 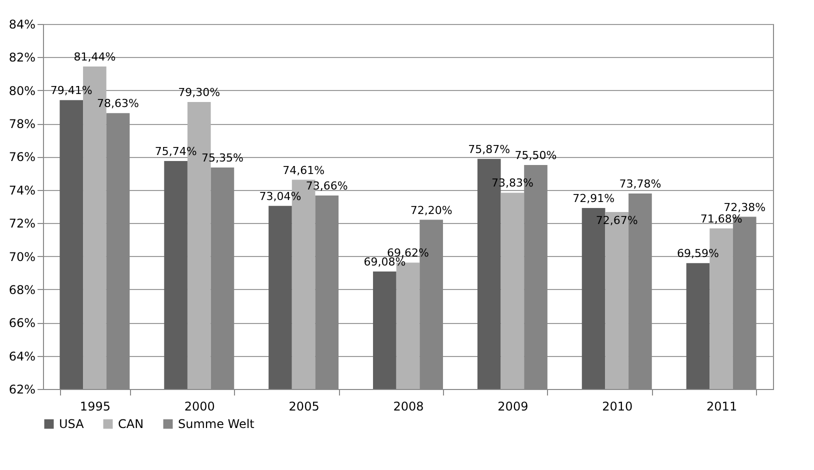 What do you see at coordinates (327, 186) in the screenshot?
I see `data-label: 73,66%` at bounding box center [327, 186].